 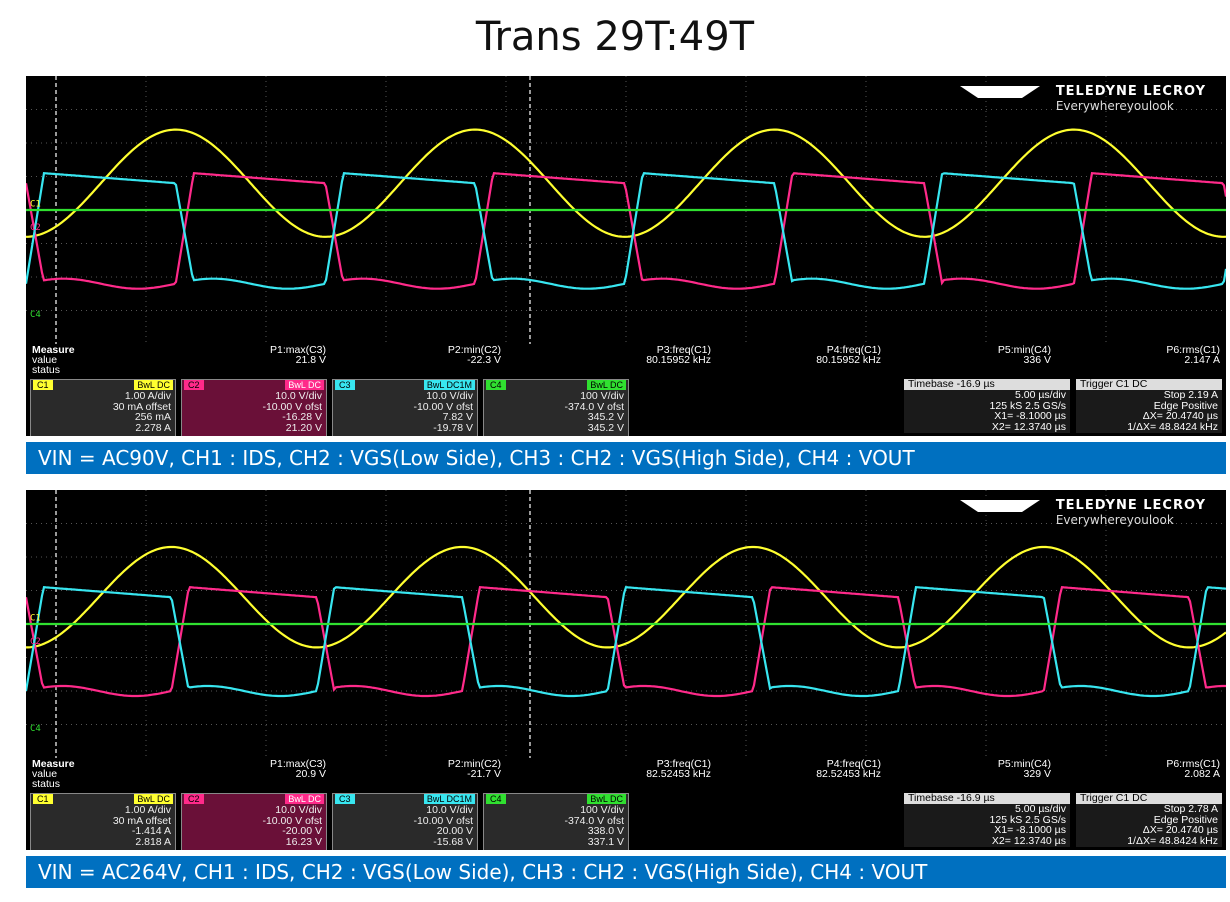 What do you see at coordinates (1174, 395) in the screenshot?
I see `trigger-mode: Stop` at bounding box center [1174, 395].